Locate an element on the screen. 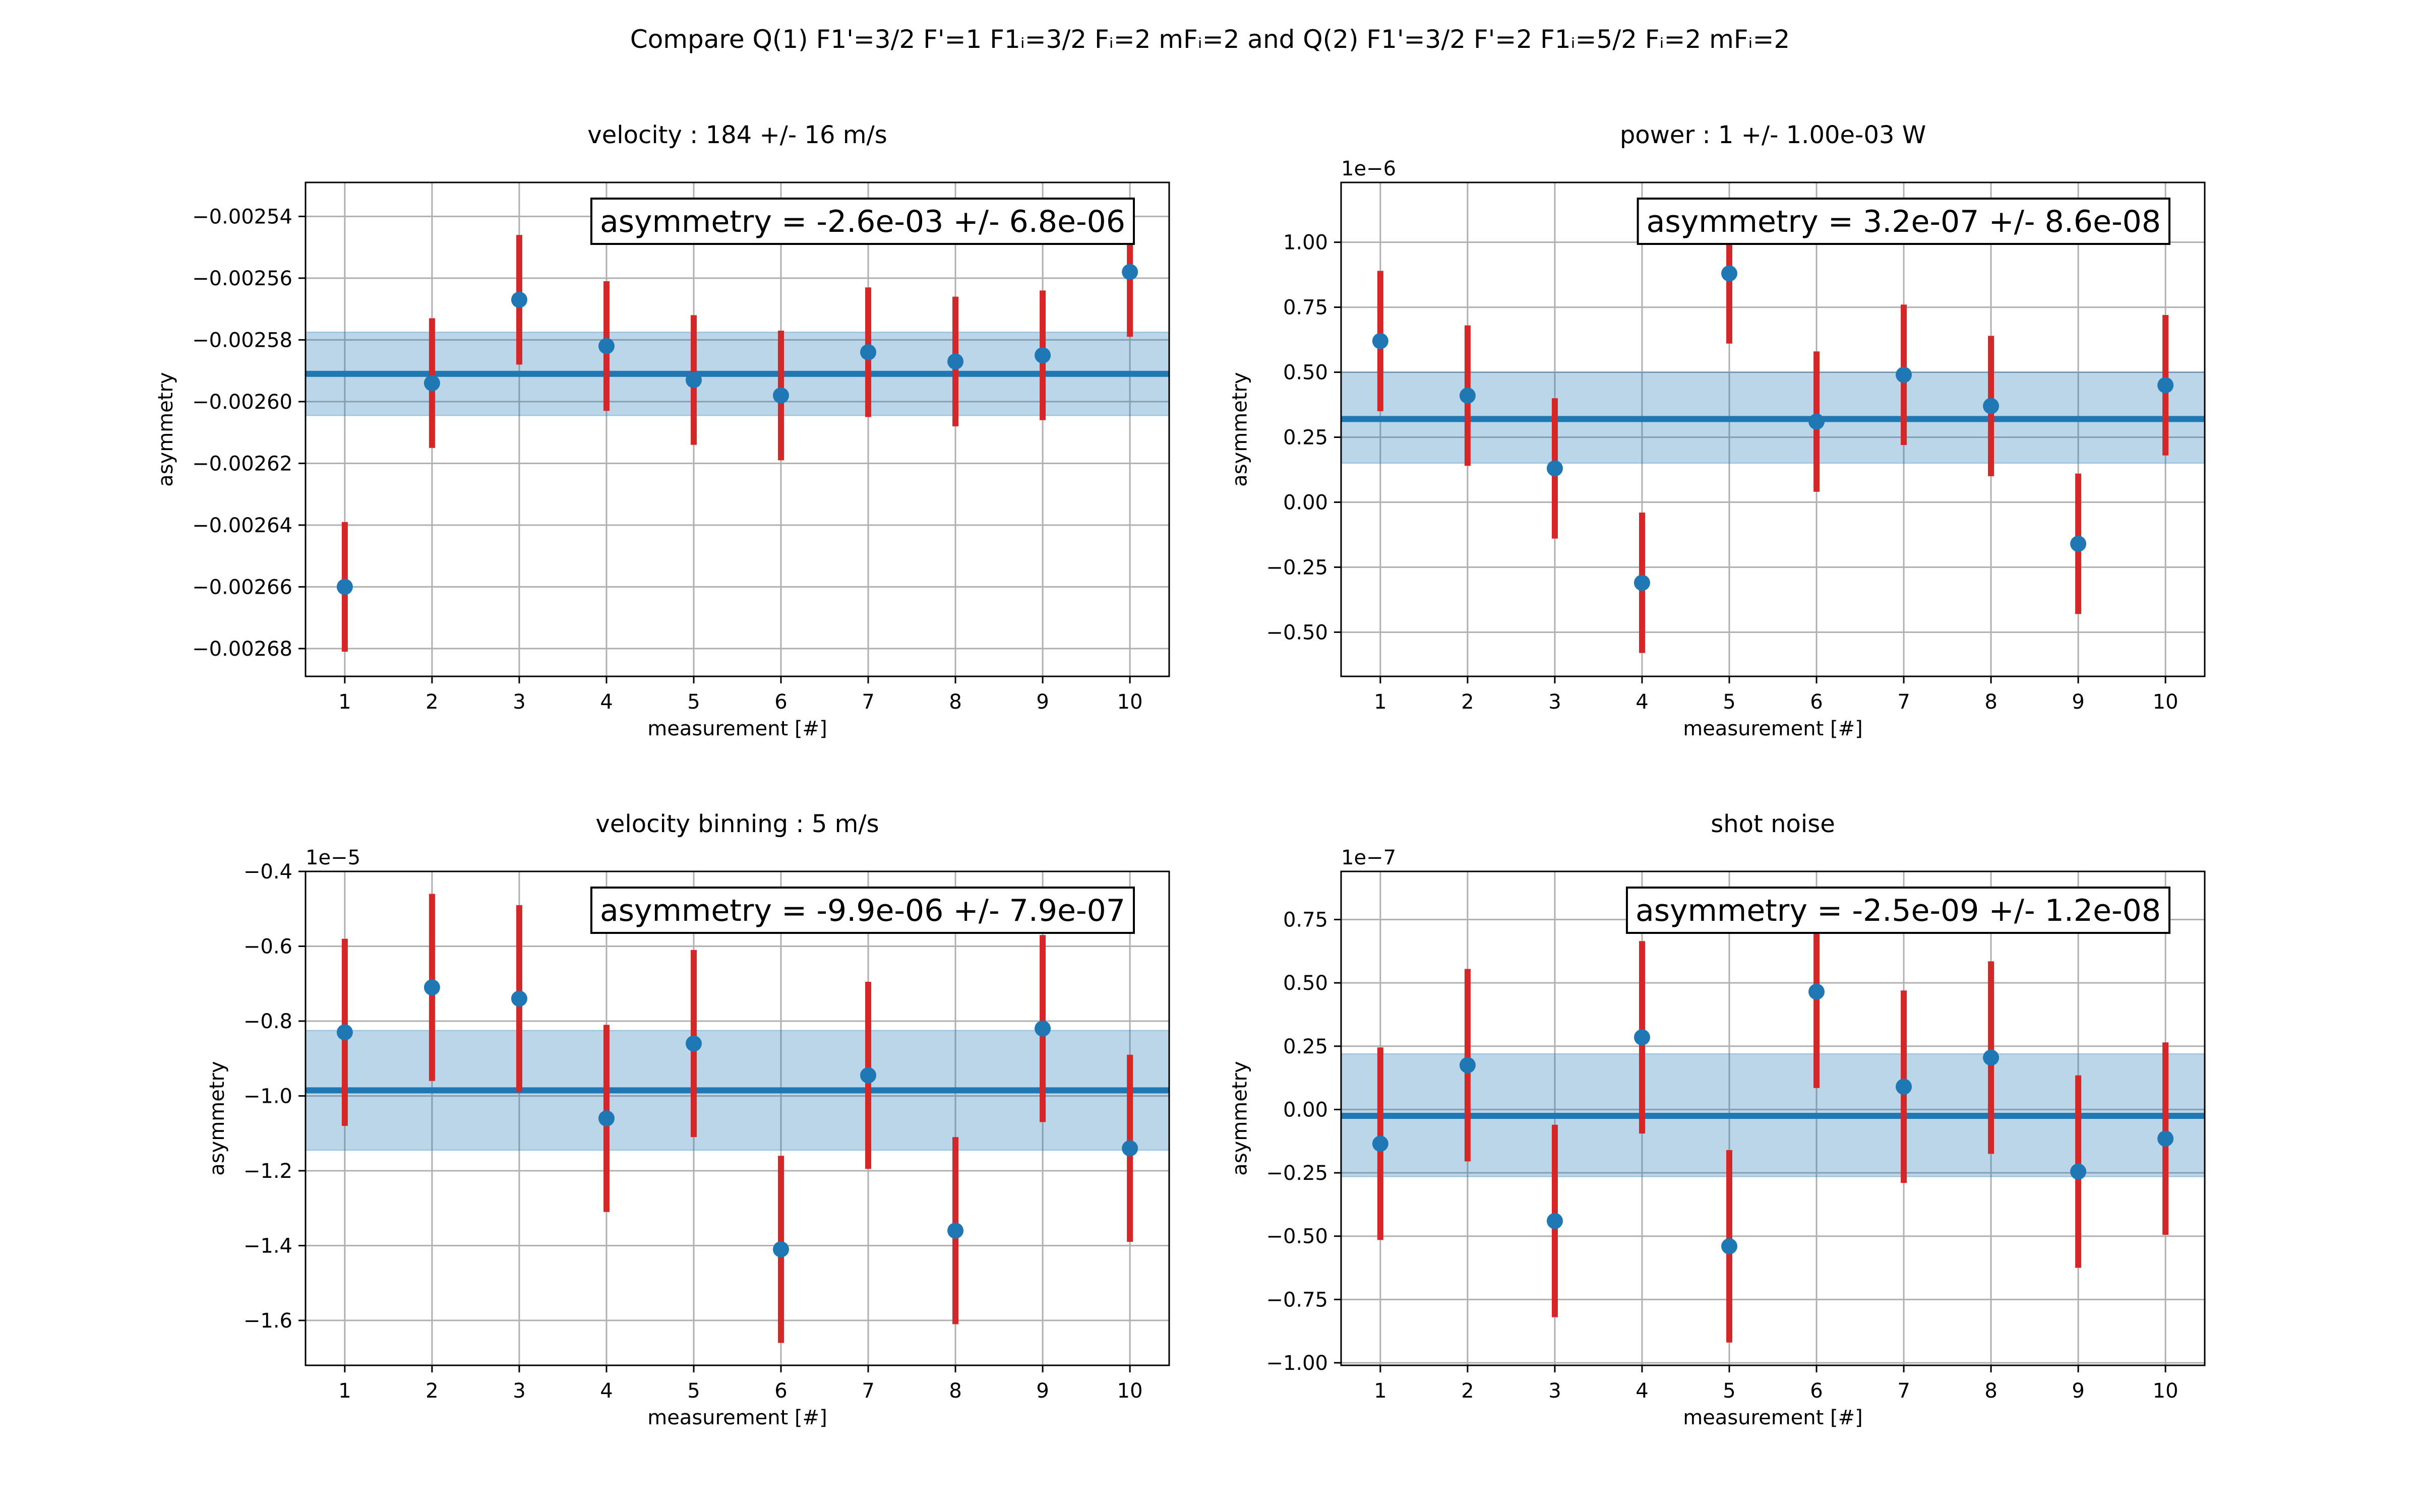 The image size is (2420, 1512). y-tick-label: −0.00266 is located at coordinates (242, 587).